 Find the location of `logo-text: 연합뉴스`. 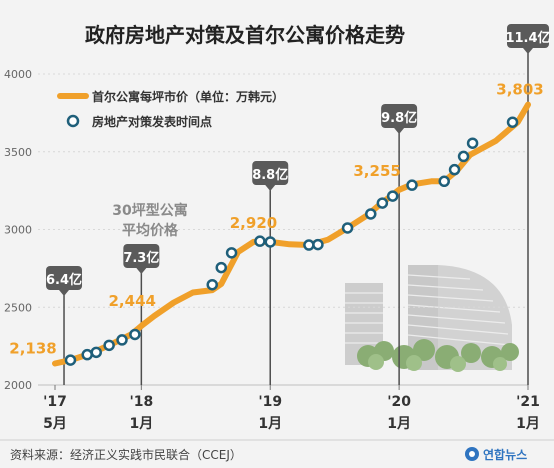

logo-text: 연합뉴스 is located at coordinates (505, 454).